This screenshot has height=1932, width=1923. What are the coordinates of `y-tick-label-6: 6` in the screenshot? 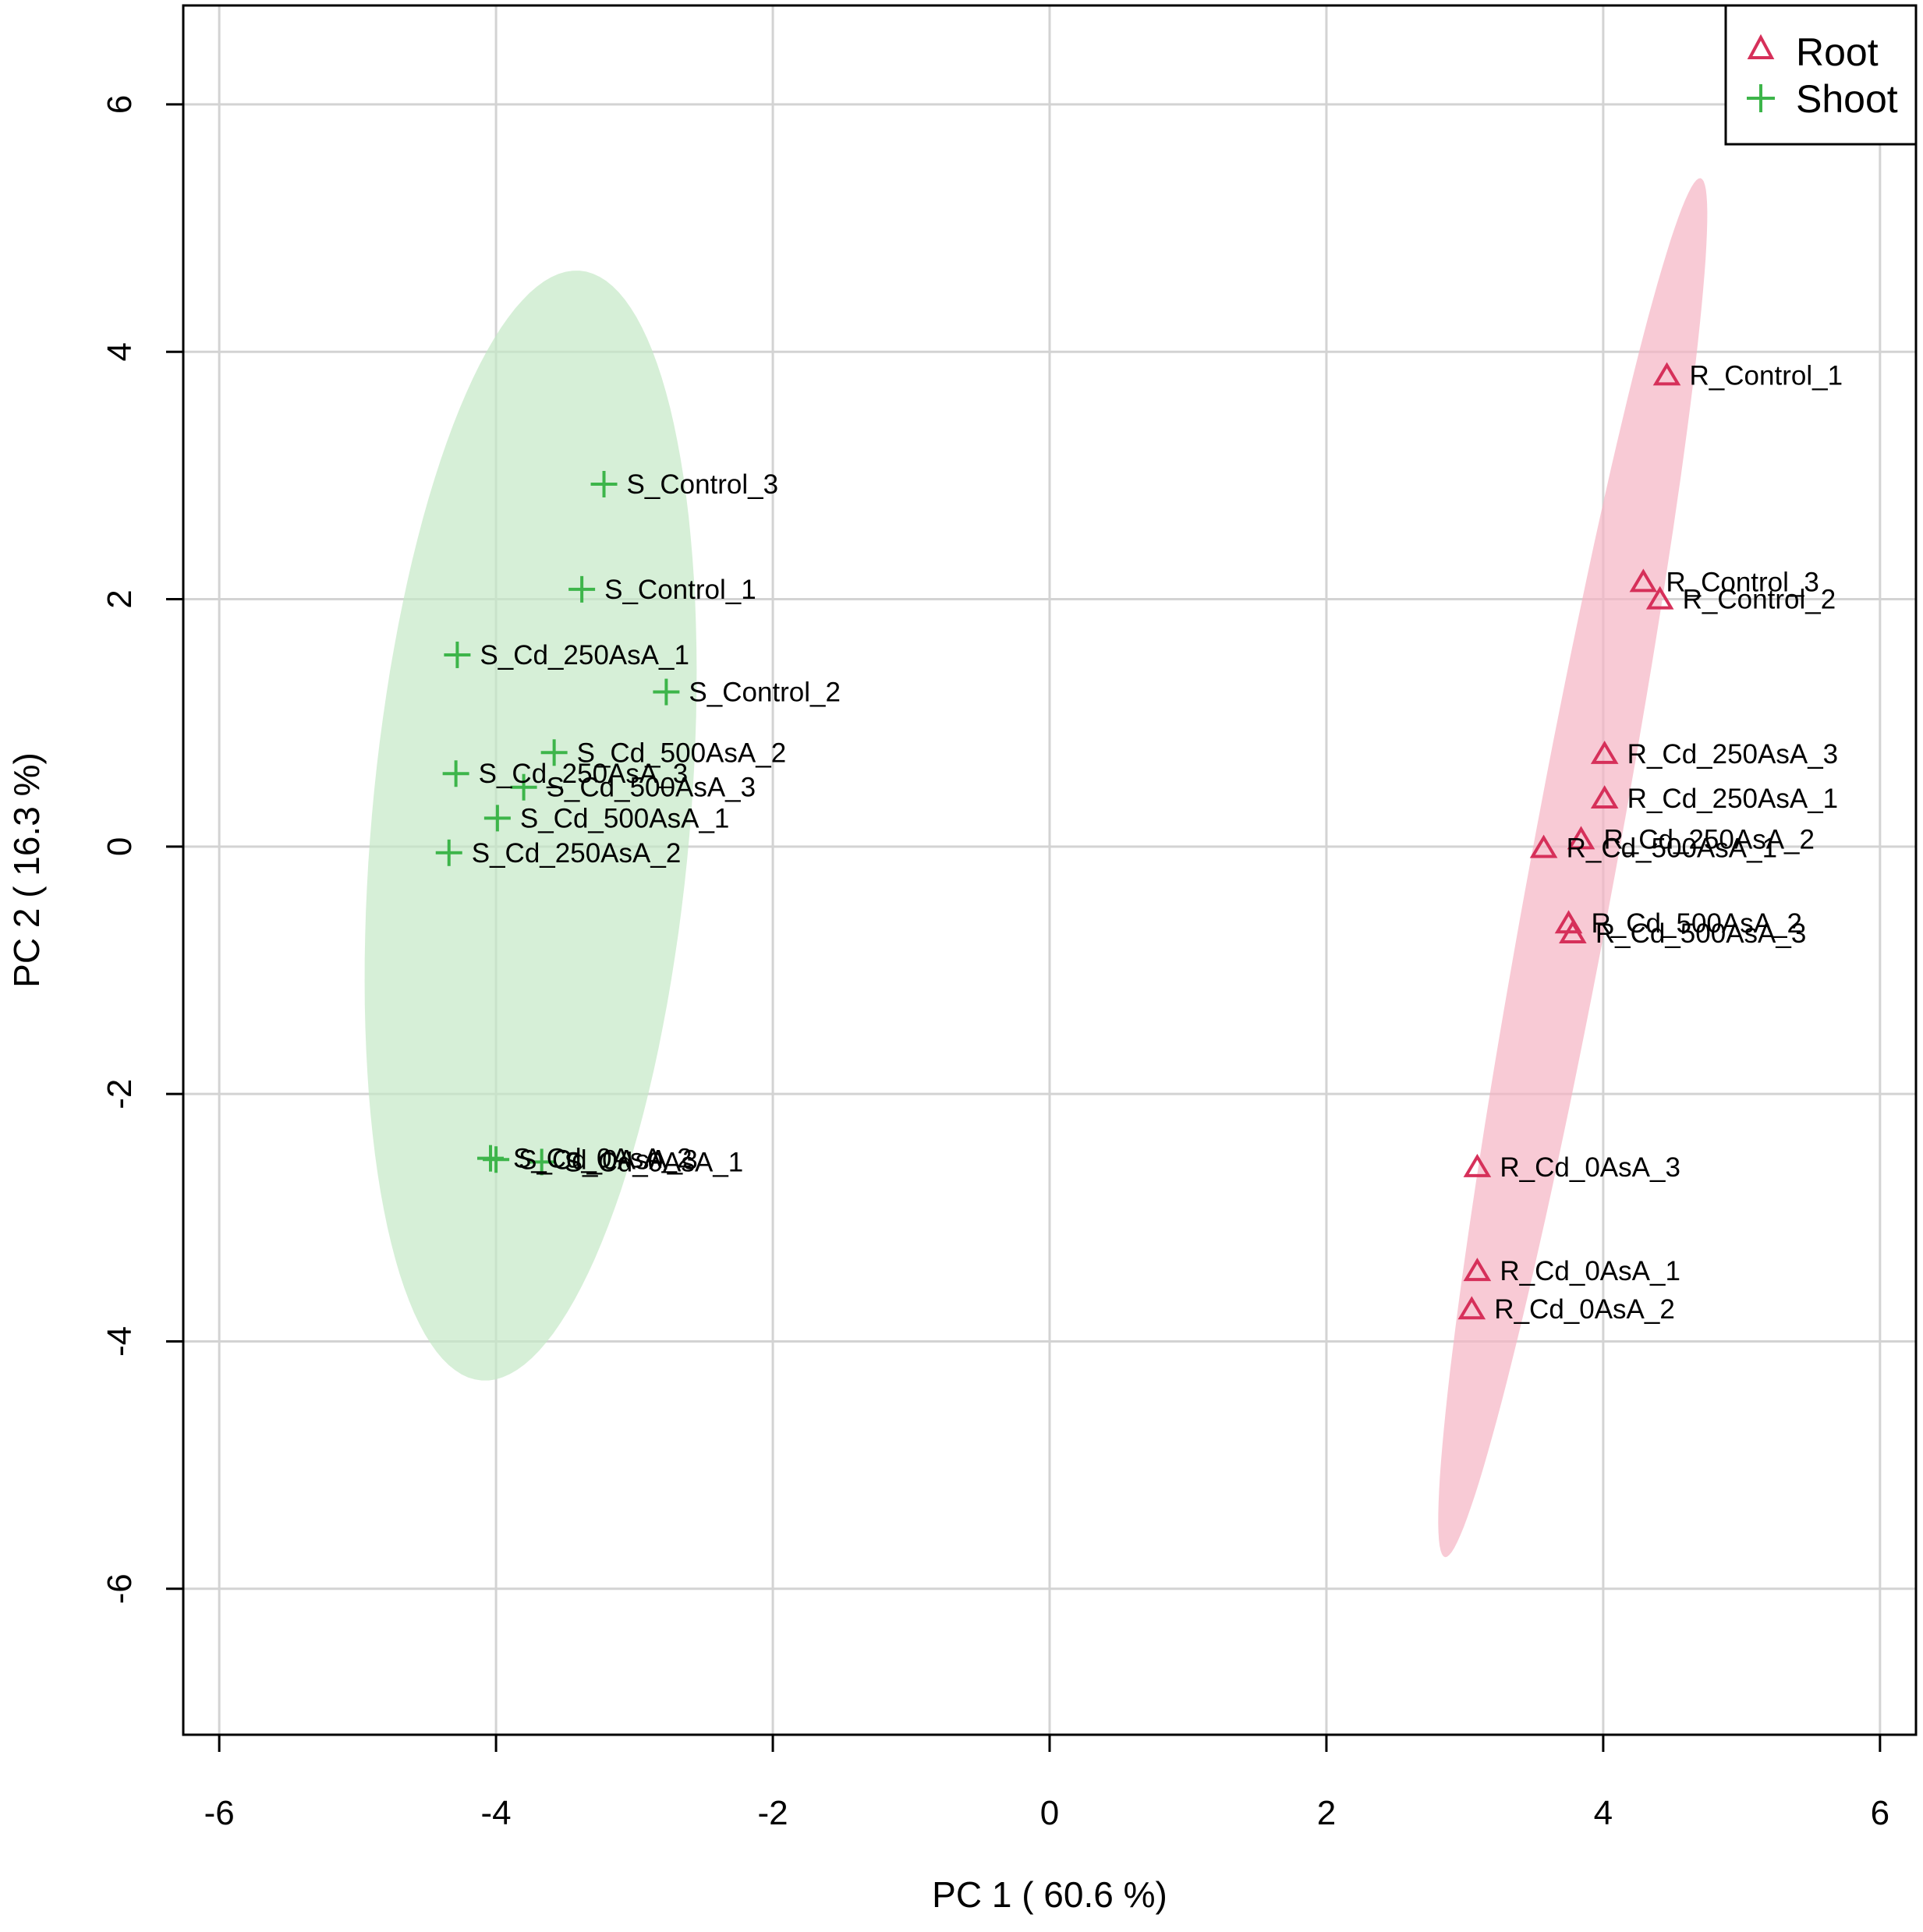 It's located at (120, 104).